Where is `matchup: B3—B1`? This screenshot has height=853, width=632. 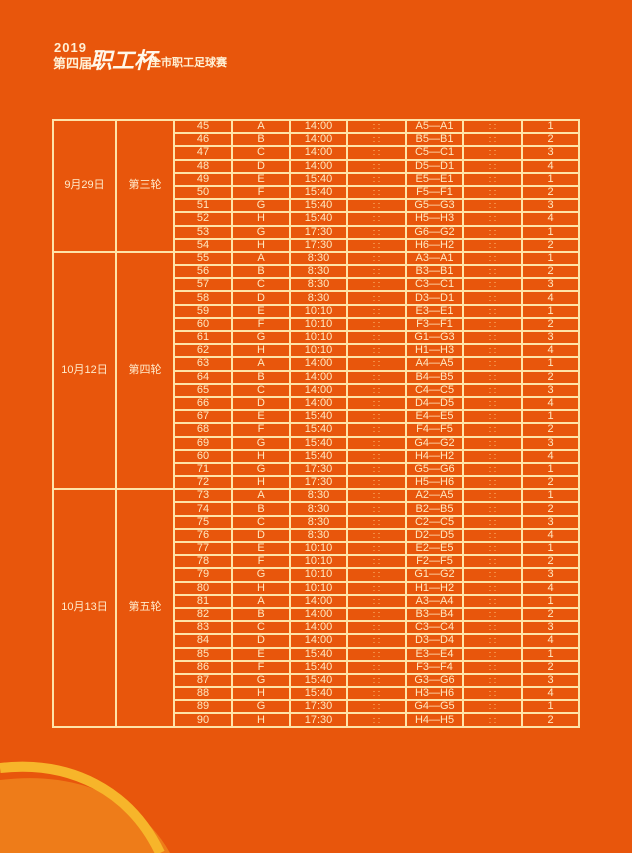
matchup: B3—B1 is located at coordinates (434, 272).